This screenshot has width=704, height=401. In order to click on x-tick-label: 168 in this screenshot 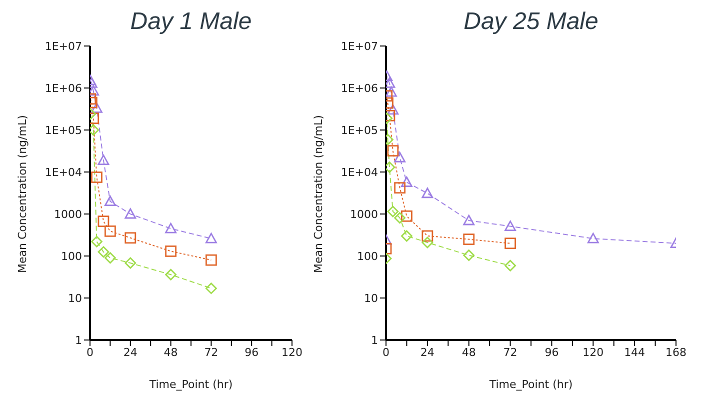, I will do `click(676, 352)`.